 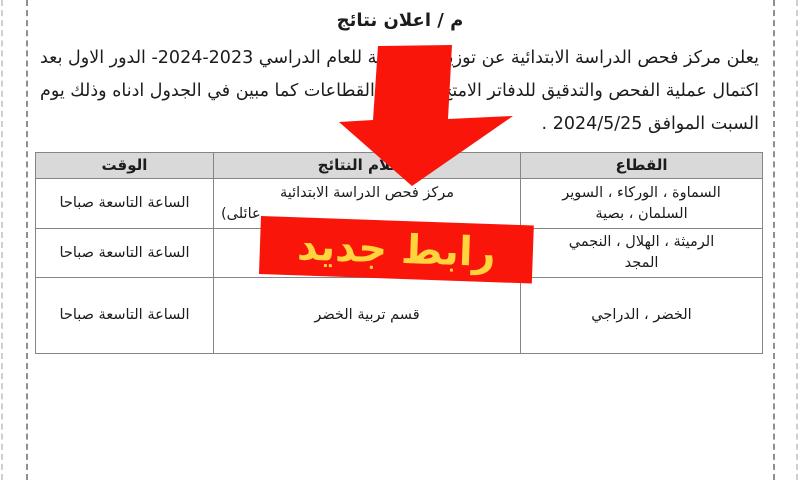 What do you see at coordinates (797, 240) in the screenshot?
I see `page-edge-dashed-line-outer-right` at bounding box center [797, 240].